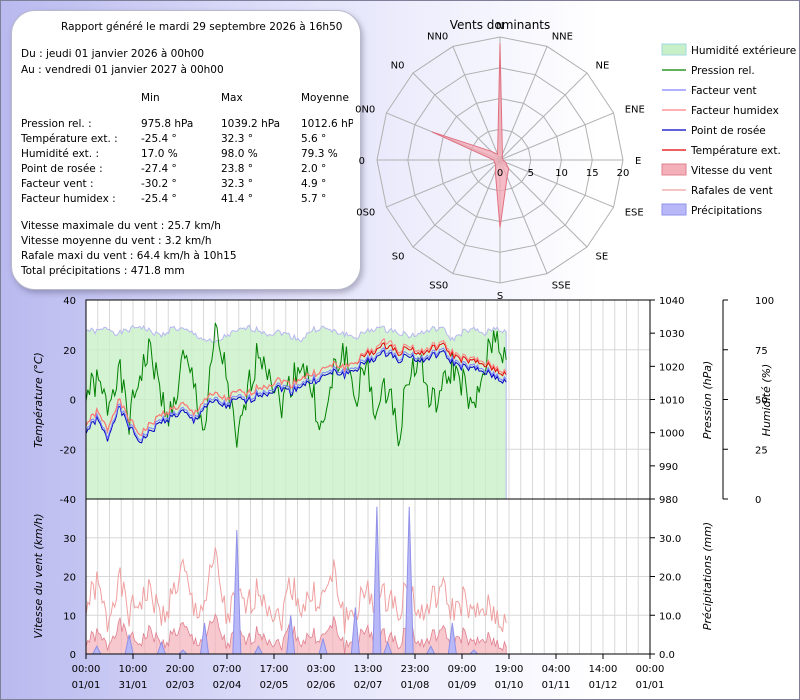  What do you see at coordinates (707, 576) in the screenshot?
I see `y-axis-title-precip: Précipitations (mm)` at bounding box center [707, 576].